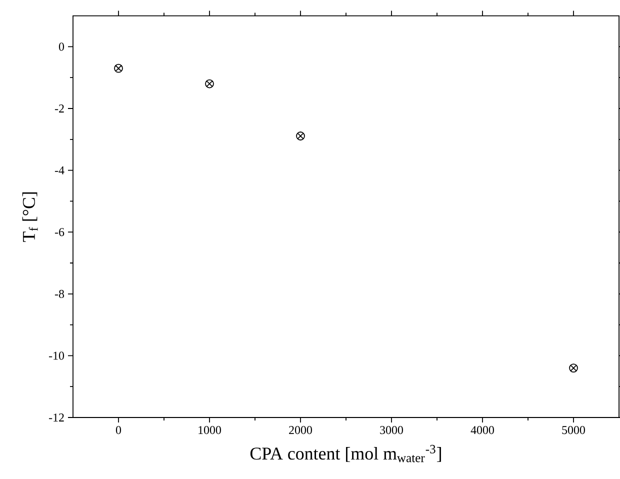  I want to click on x-axis-title: CPA content [mol m$_{water}$$^{-3}$], so click(345, 453).